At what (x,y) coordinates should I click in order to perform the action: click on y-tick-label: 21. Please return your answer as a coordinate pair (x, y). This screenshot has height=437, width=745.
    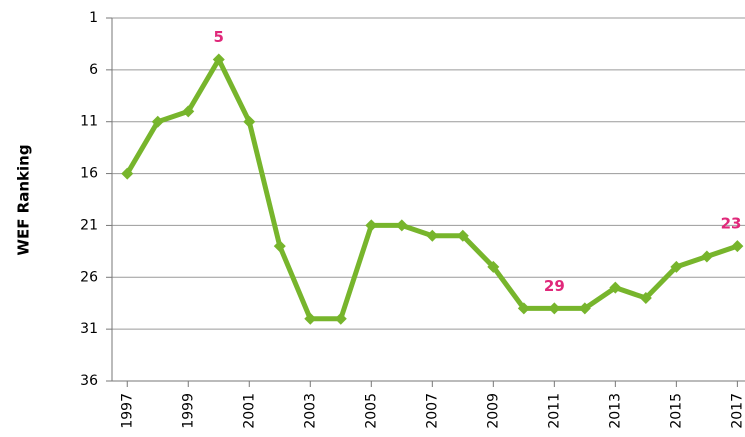
    Looking at the image, I should click on (89, 225).